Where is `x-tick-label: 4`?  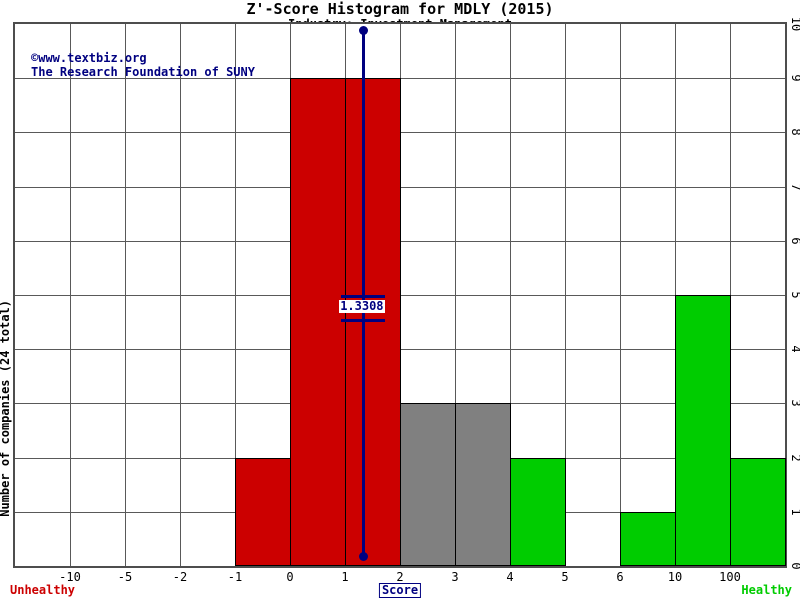 x-tick-label: 4 is located at coordinates (510, 577).